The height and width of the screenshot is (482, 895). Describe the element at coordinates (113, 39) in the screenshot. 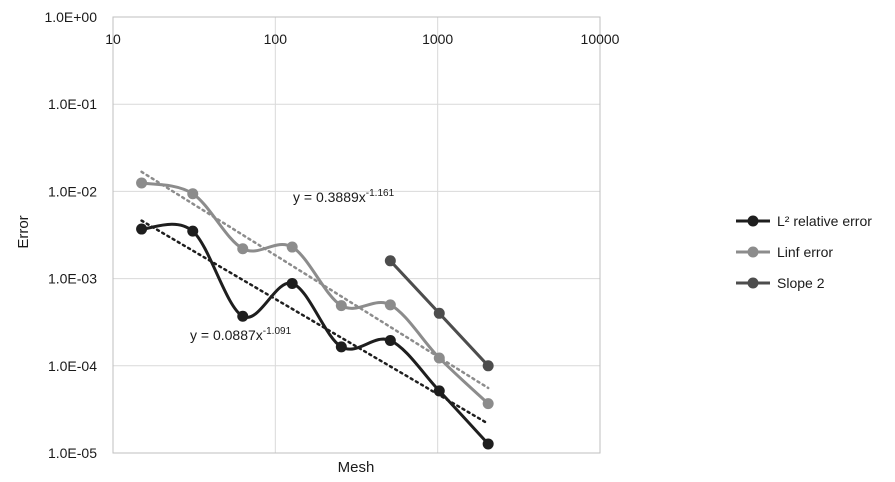

I see `x-tick-label: 10` at that location.